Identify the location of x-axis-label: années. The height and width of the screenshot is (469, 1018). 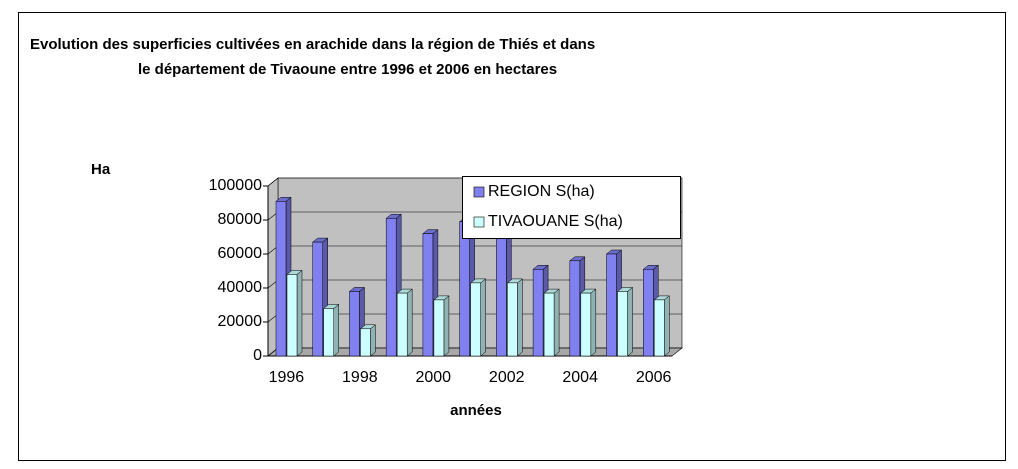
(476, 410).